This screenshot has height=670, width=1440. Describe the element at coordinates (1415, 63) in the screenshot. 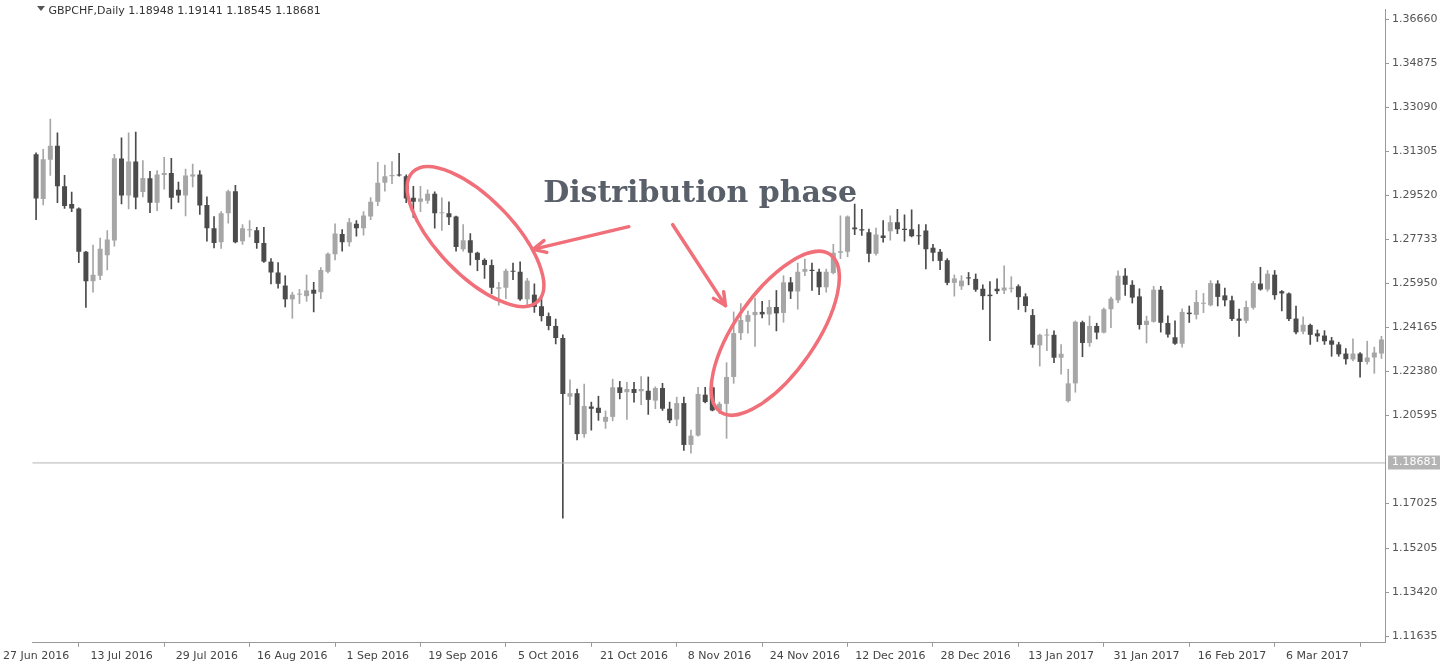

I see `y-tick-label: 1.34875` at that location.